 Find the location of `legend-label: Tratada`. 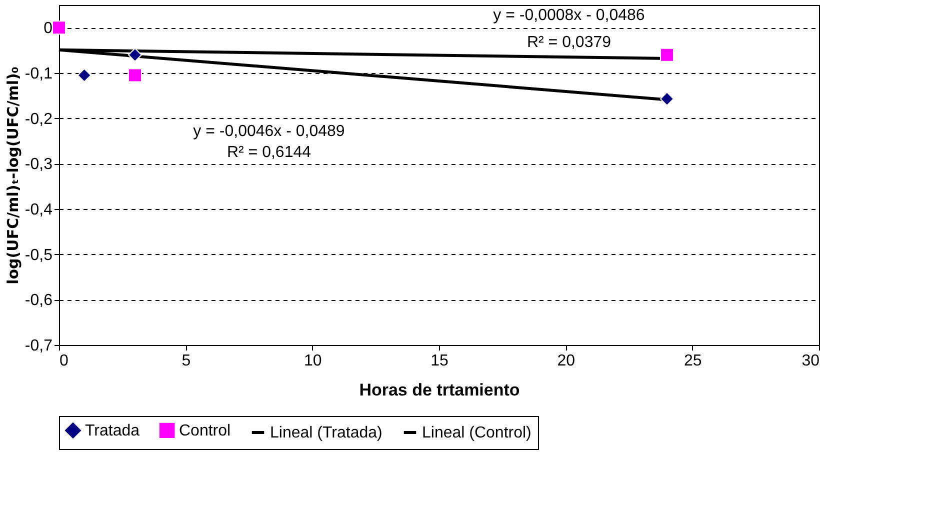

legend-label: Tratada is located at coordinates (112, 431).